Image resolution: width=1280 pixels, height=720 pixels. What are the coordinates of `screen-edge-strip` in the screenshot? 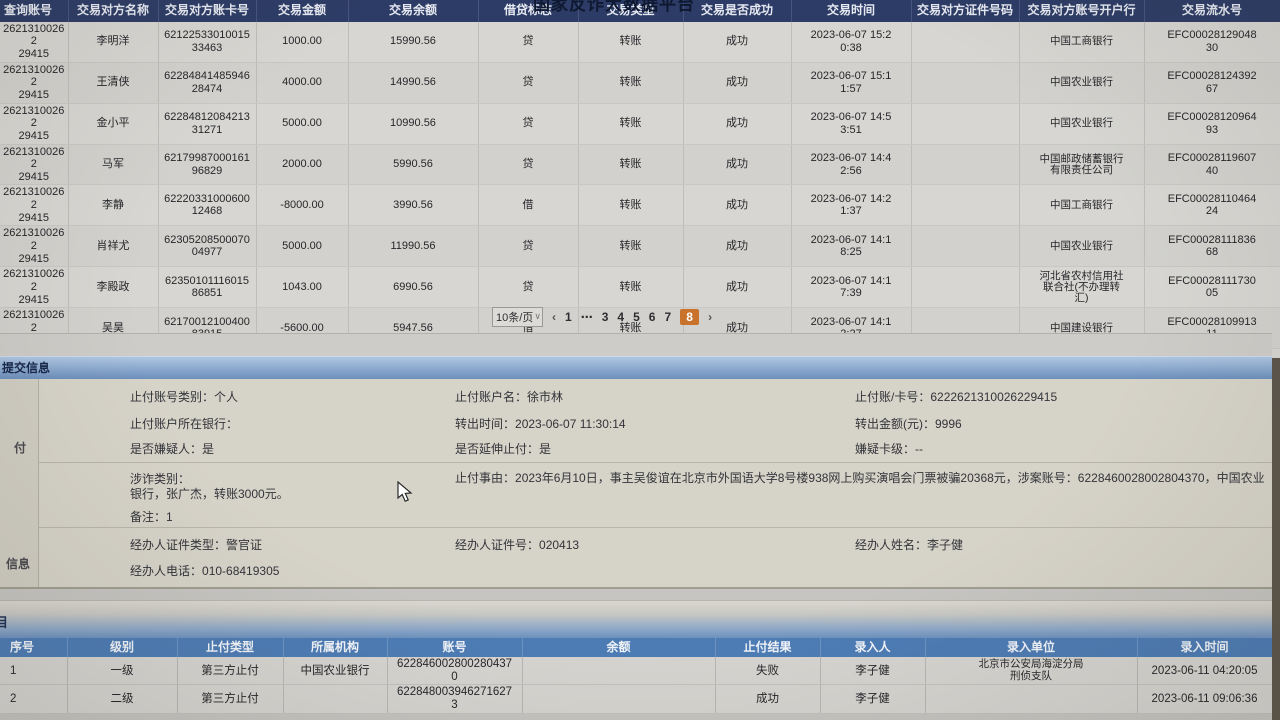 It's located at (1276, 539).